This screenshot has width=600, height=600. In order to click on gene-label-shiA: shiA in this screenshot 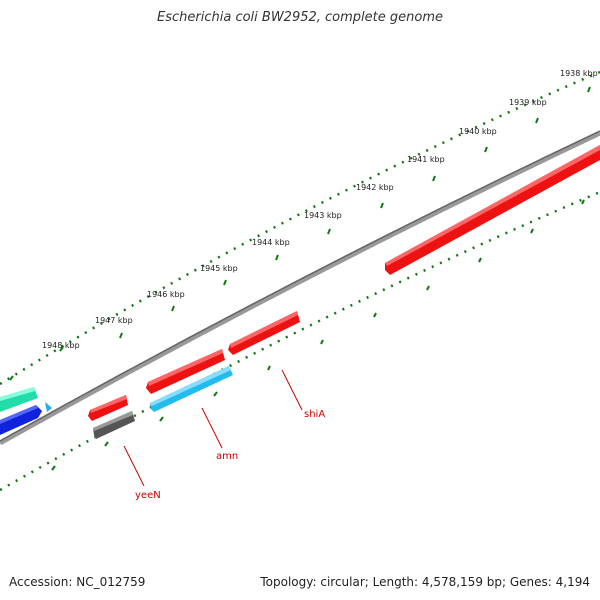, I will do `click(314, 414)`.